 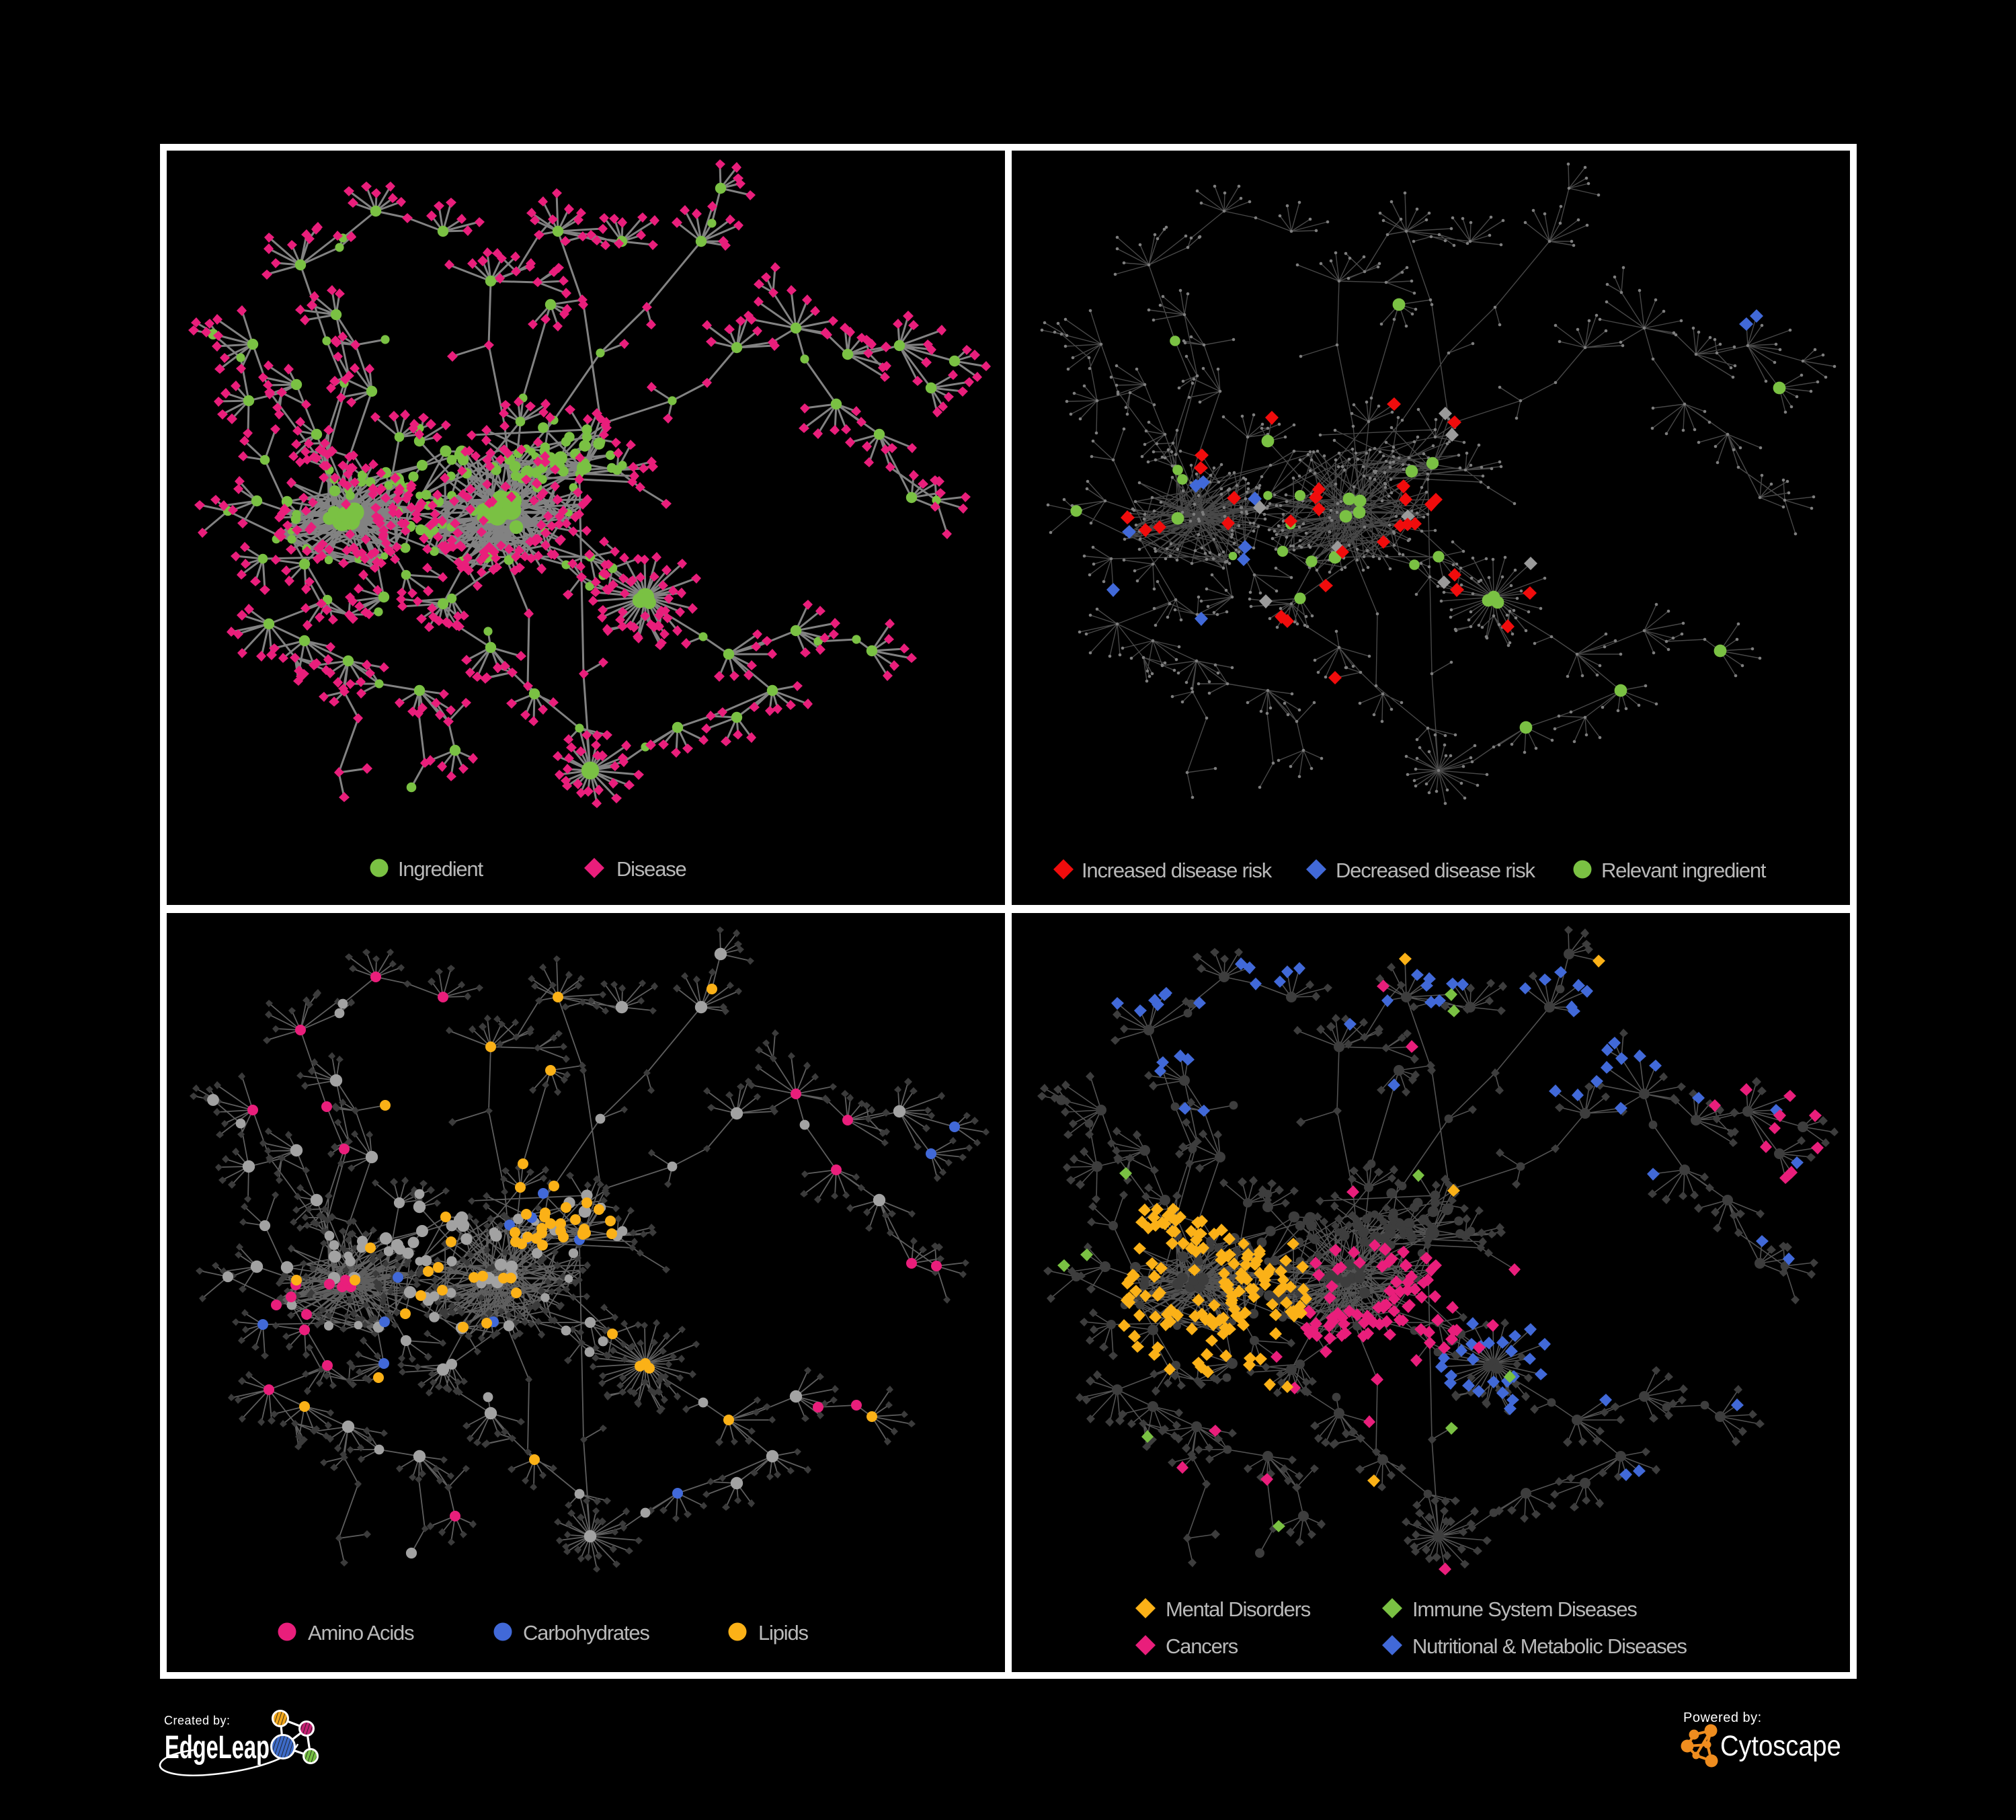 What do you see at coordinates (1780, 1745) in the screenshot?
I see `svg-text: Cytoscape` at bounding box center [1780, 1745].